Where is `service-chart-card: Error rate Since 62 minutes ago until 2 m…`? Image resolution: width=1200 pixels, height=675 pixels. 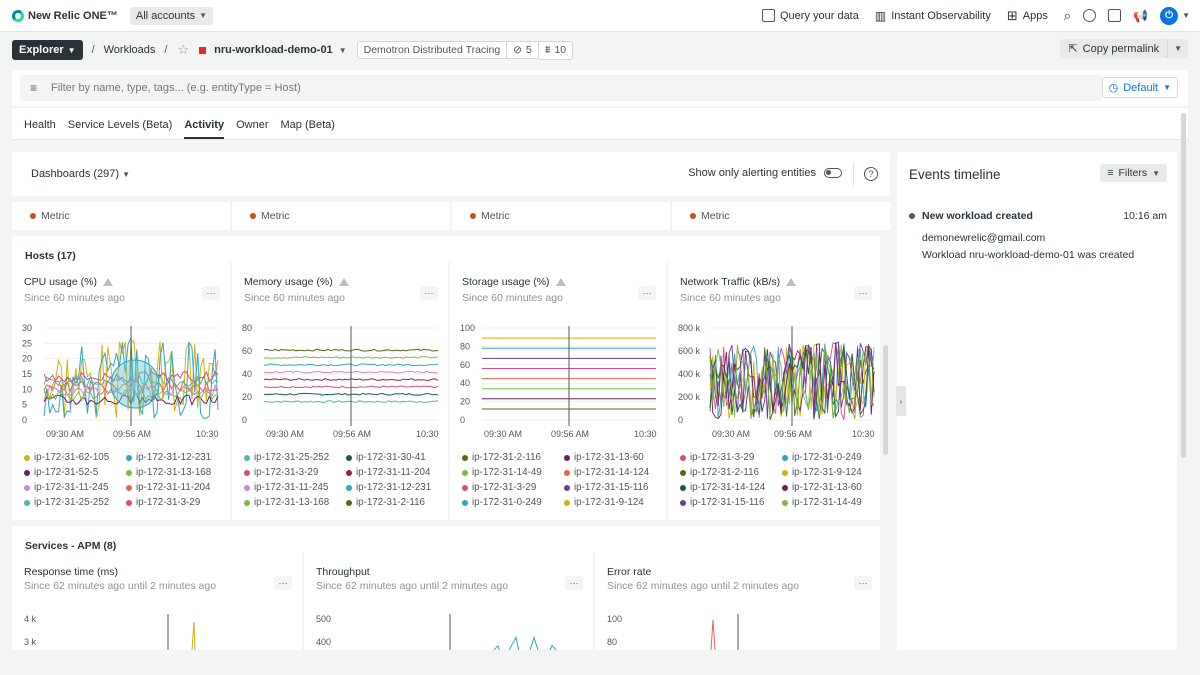 service-chart-card: Error rate Since 62 minutes ago until 2 m… is located at coordinates (736, 601).